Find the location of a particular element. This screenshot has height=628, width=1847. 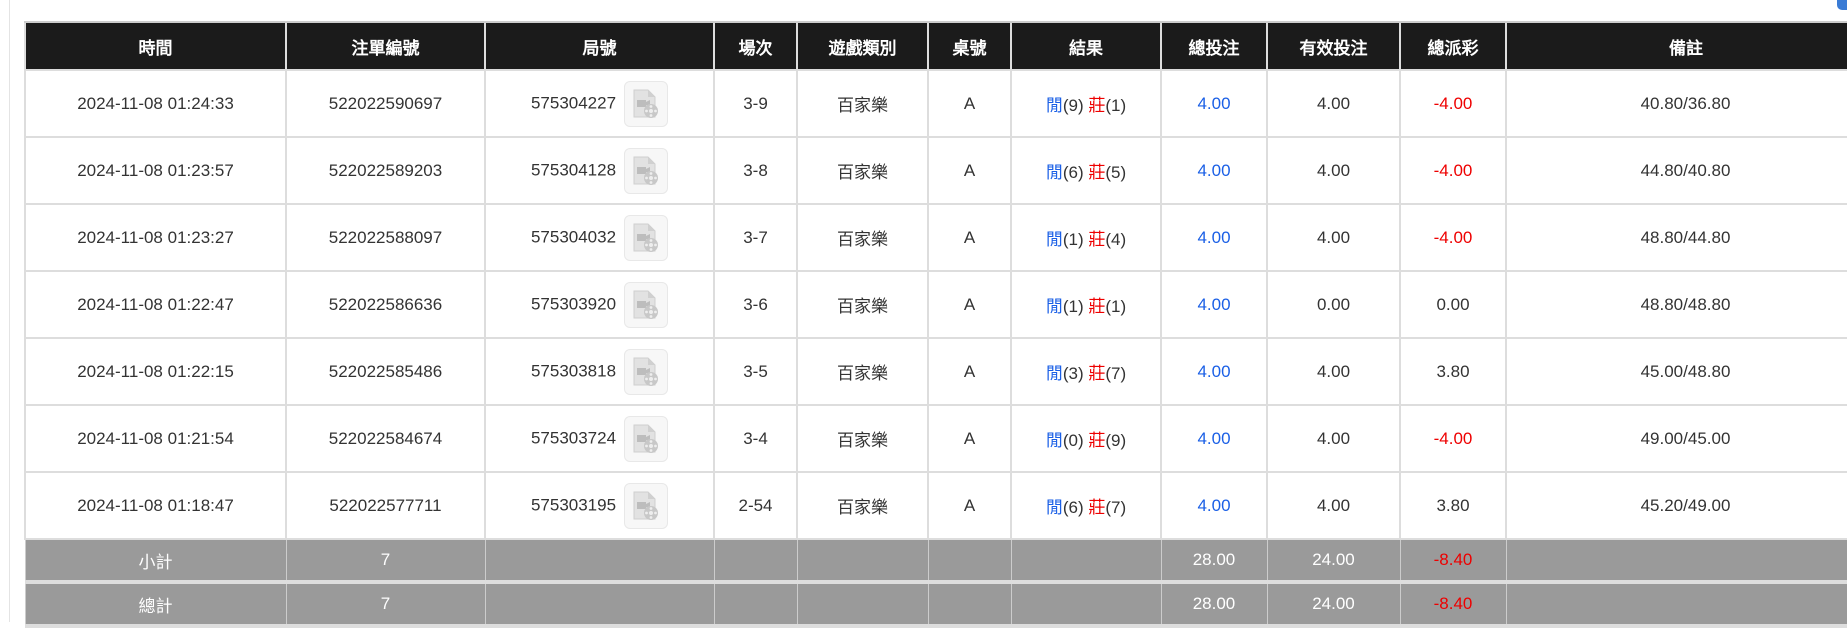

subtotal-row: 小計 7 28.00 24.00 -8.40 is located at coordinates (935, 561).